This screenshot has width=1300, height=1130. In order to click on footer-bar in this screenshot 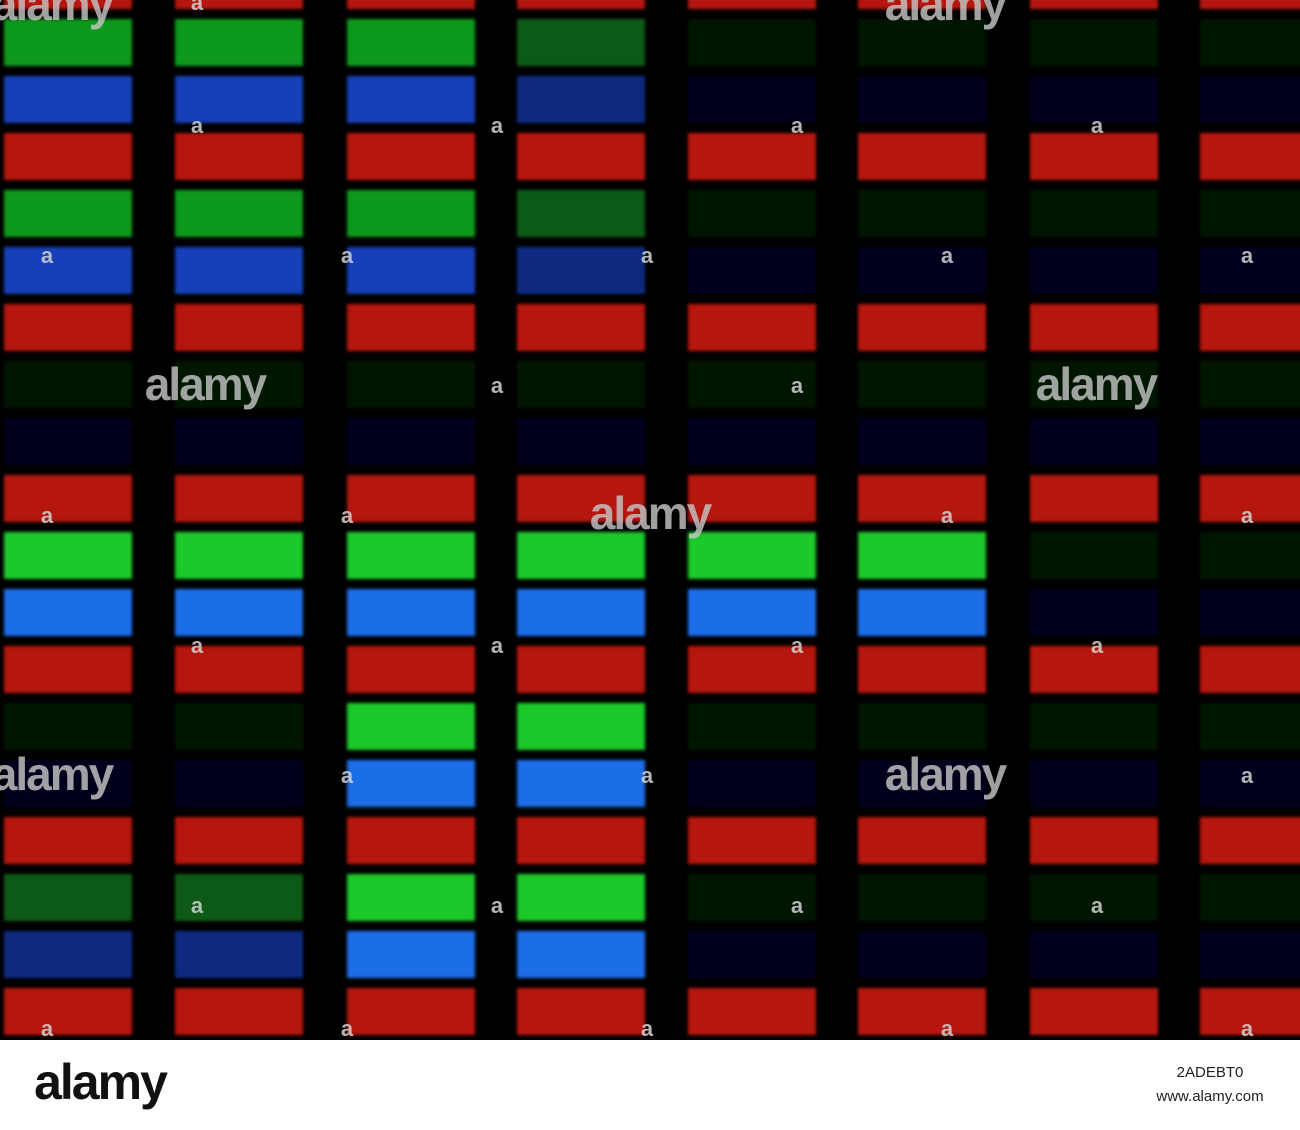, I will do `click(650, 1085)`.